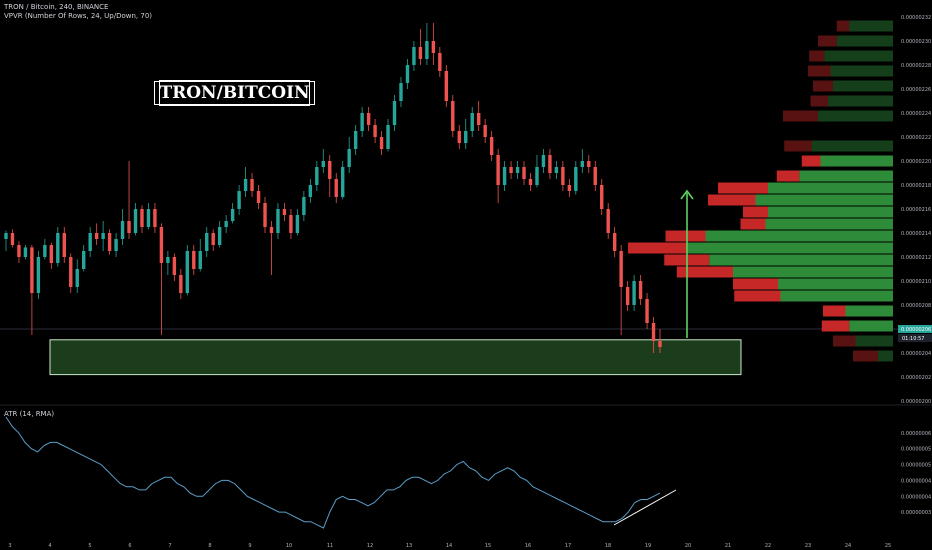  What do you see at coordinates (916, 481) in the screenshot?
I see `atr-axis-tick: 0.00000004` at bounding box center [916, 481].